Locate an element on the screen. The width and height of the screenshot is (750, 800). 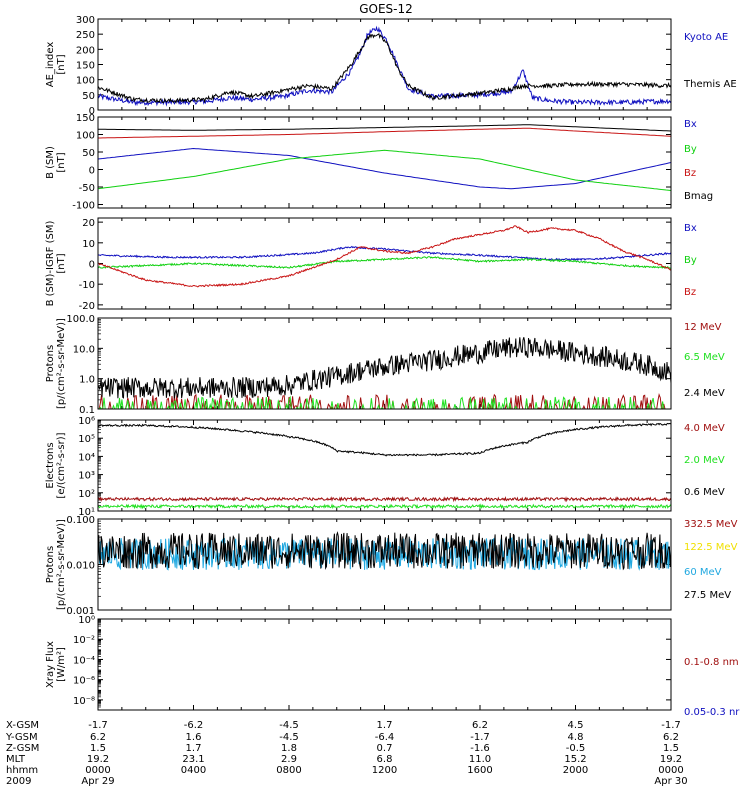
legend-hiprotons-2: 60 MeV is located at coordinates (703, 572).